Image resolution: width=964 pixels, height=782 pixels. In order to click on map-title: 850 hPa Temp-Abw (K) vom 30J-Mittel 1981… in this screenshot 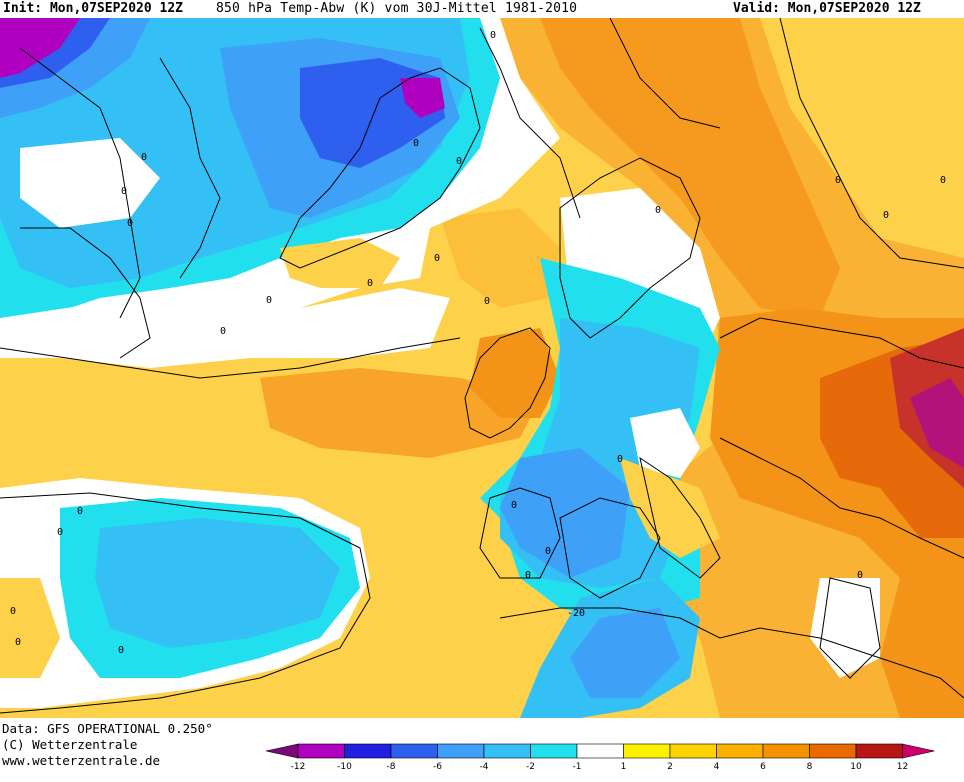, I will do `click(397, 8)`.